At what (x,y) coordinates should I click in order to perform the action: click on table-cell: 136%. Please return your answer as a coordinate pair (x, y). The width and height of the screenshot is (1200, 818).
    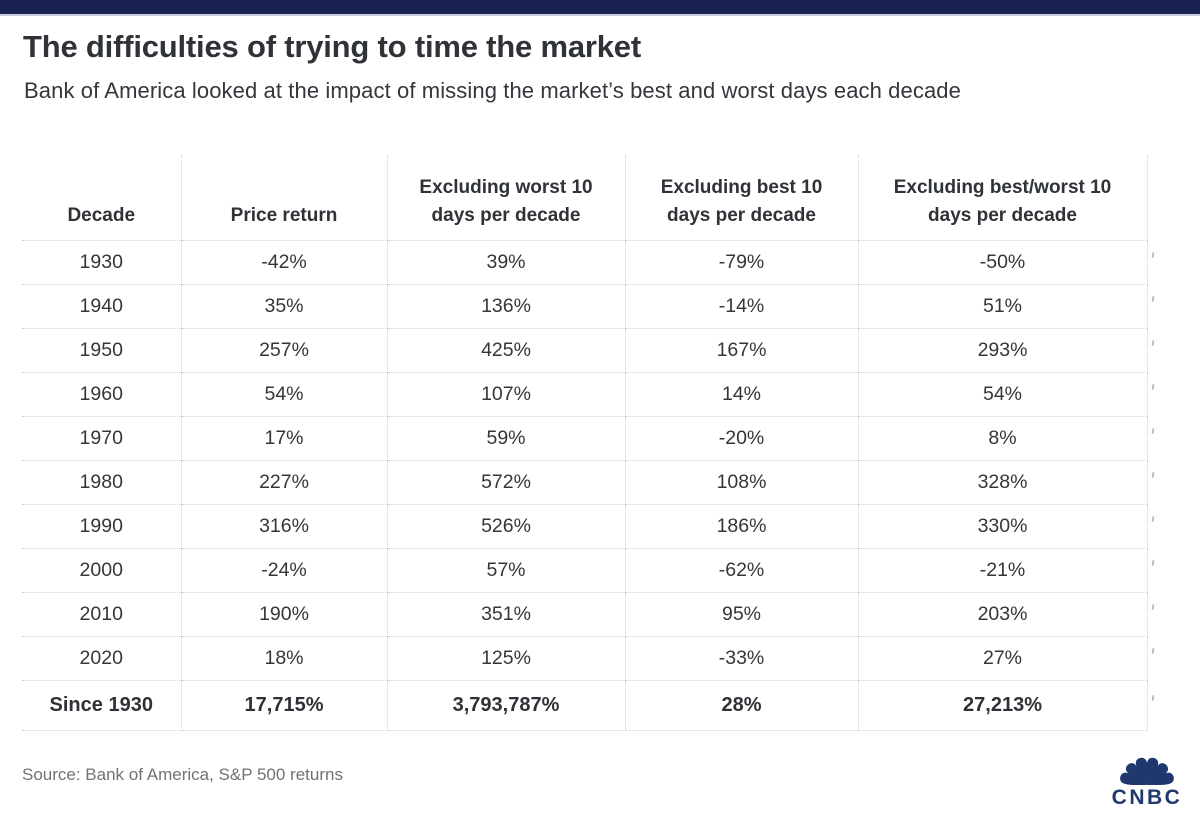
    Looking at the image, I should click on (506, 306).